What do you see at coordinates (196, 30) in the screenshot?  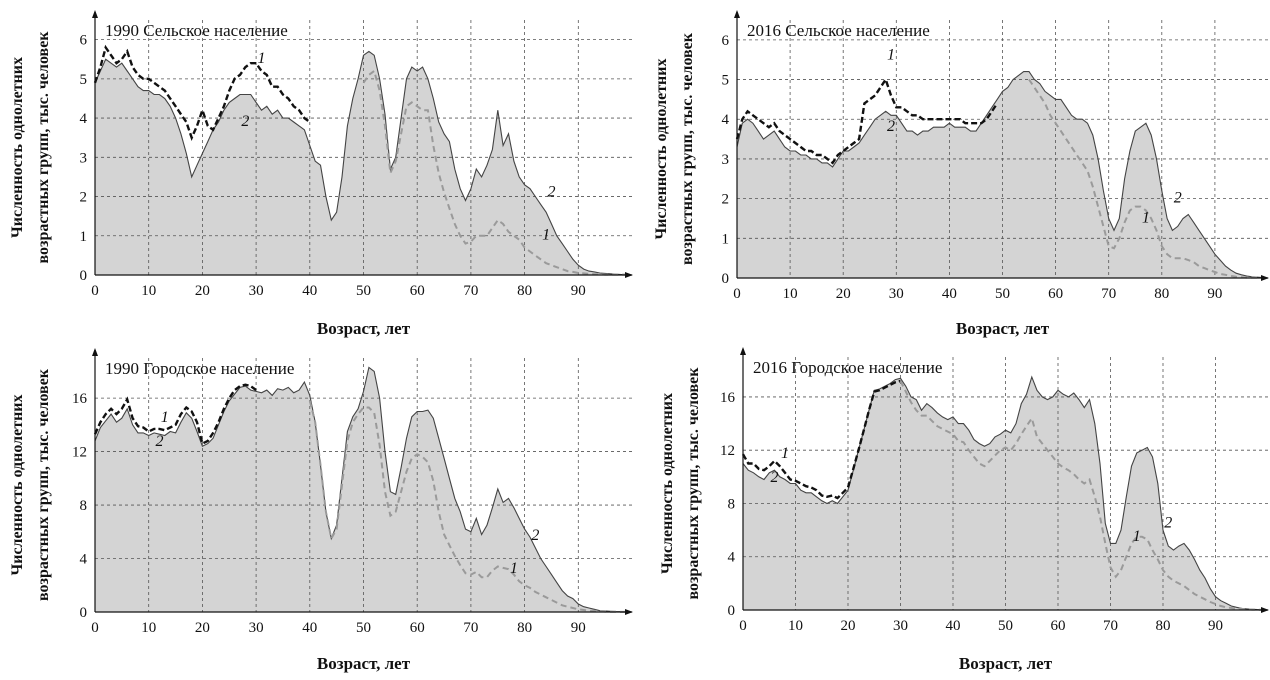 I see `chart-title: 1990 Сельское население` at bounding box center [196, 30].